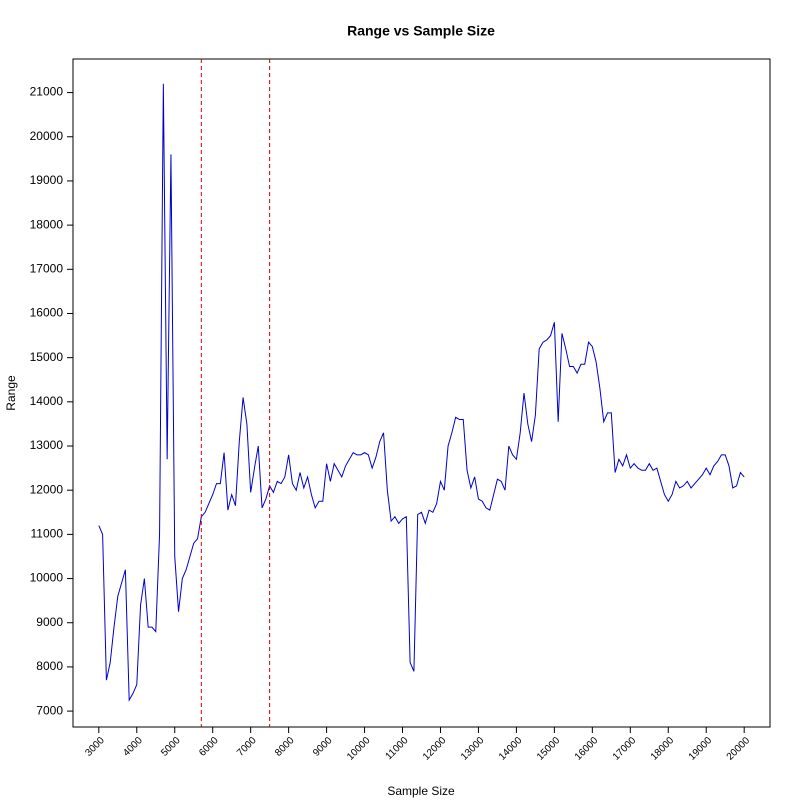 The image size is (800, 800). What do you see at coordinates (49, 710) in the screenshot?
I see `y-tick-label: 7000` at bounding box center [49, 710].